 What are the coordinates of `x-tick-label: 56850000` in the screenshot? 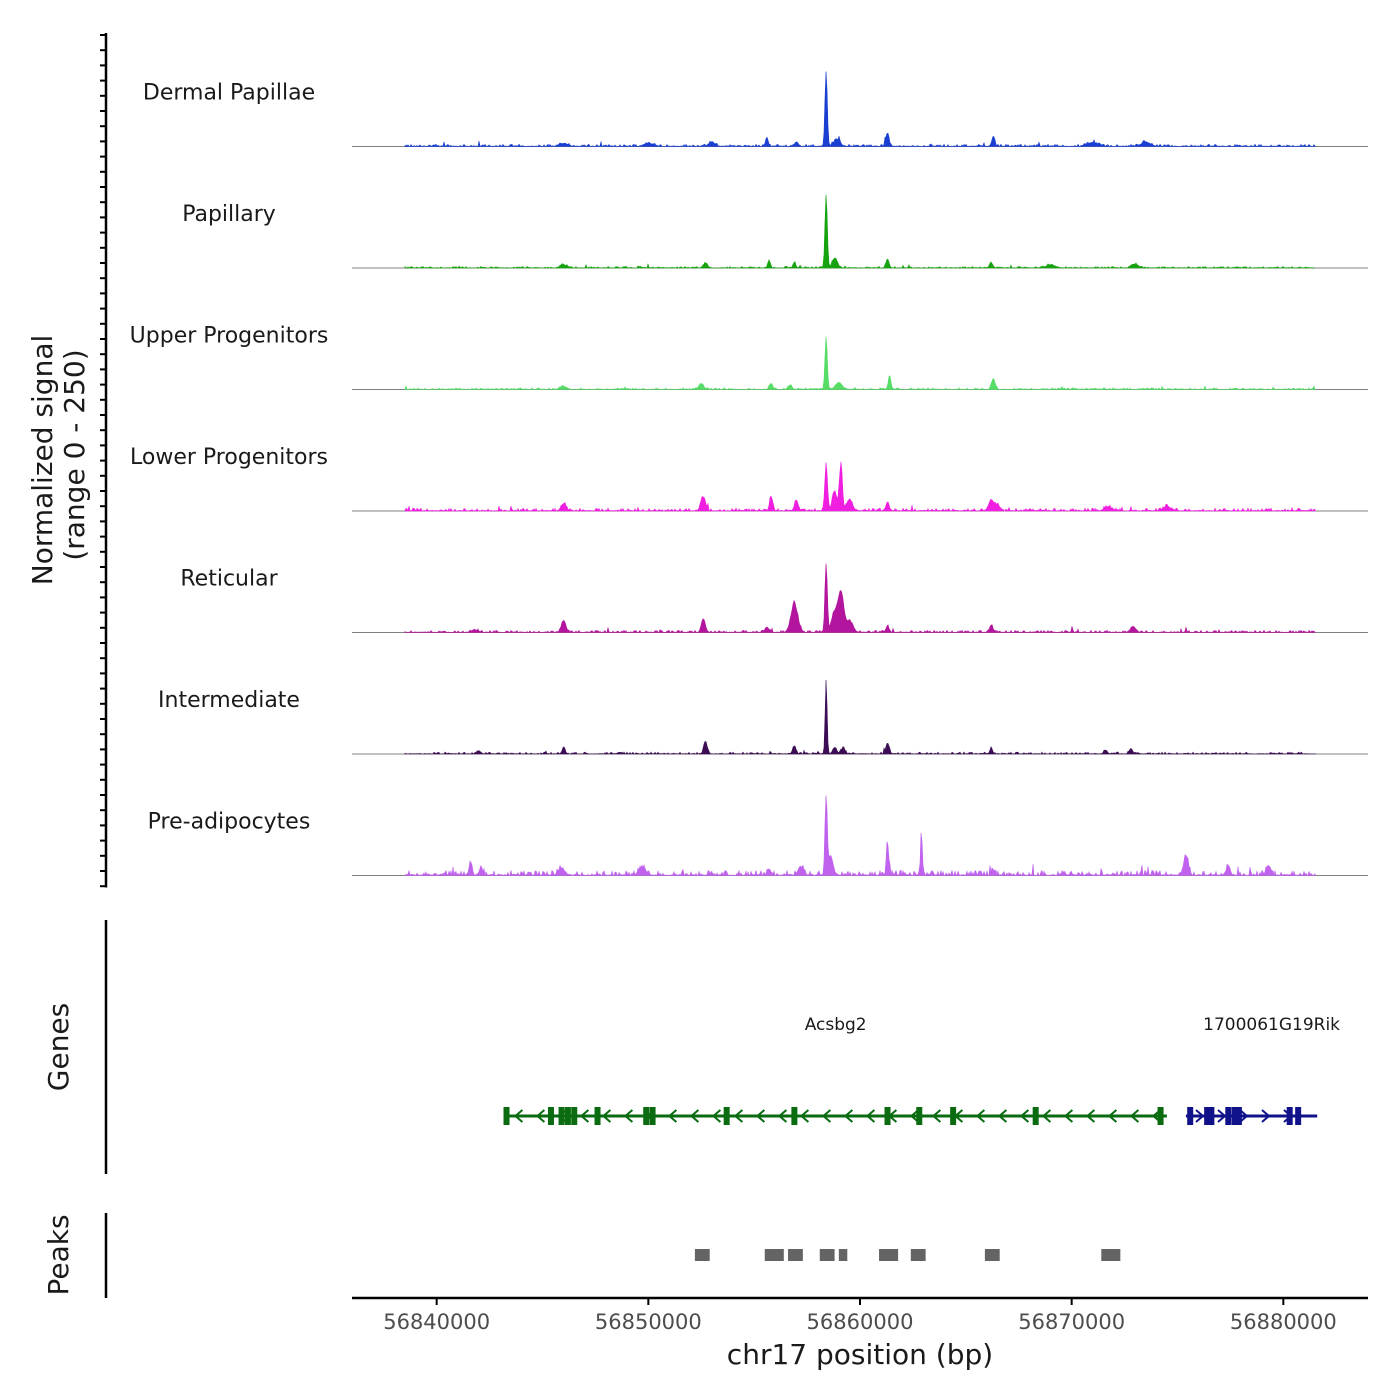 It's located at (648, 1322).